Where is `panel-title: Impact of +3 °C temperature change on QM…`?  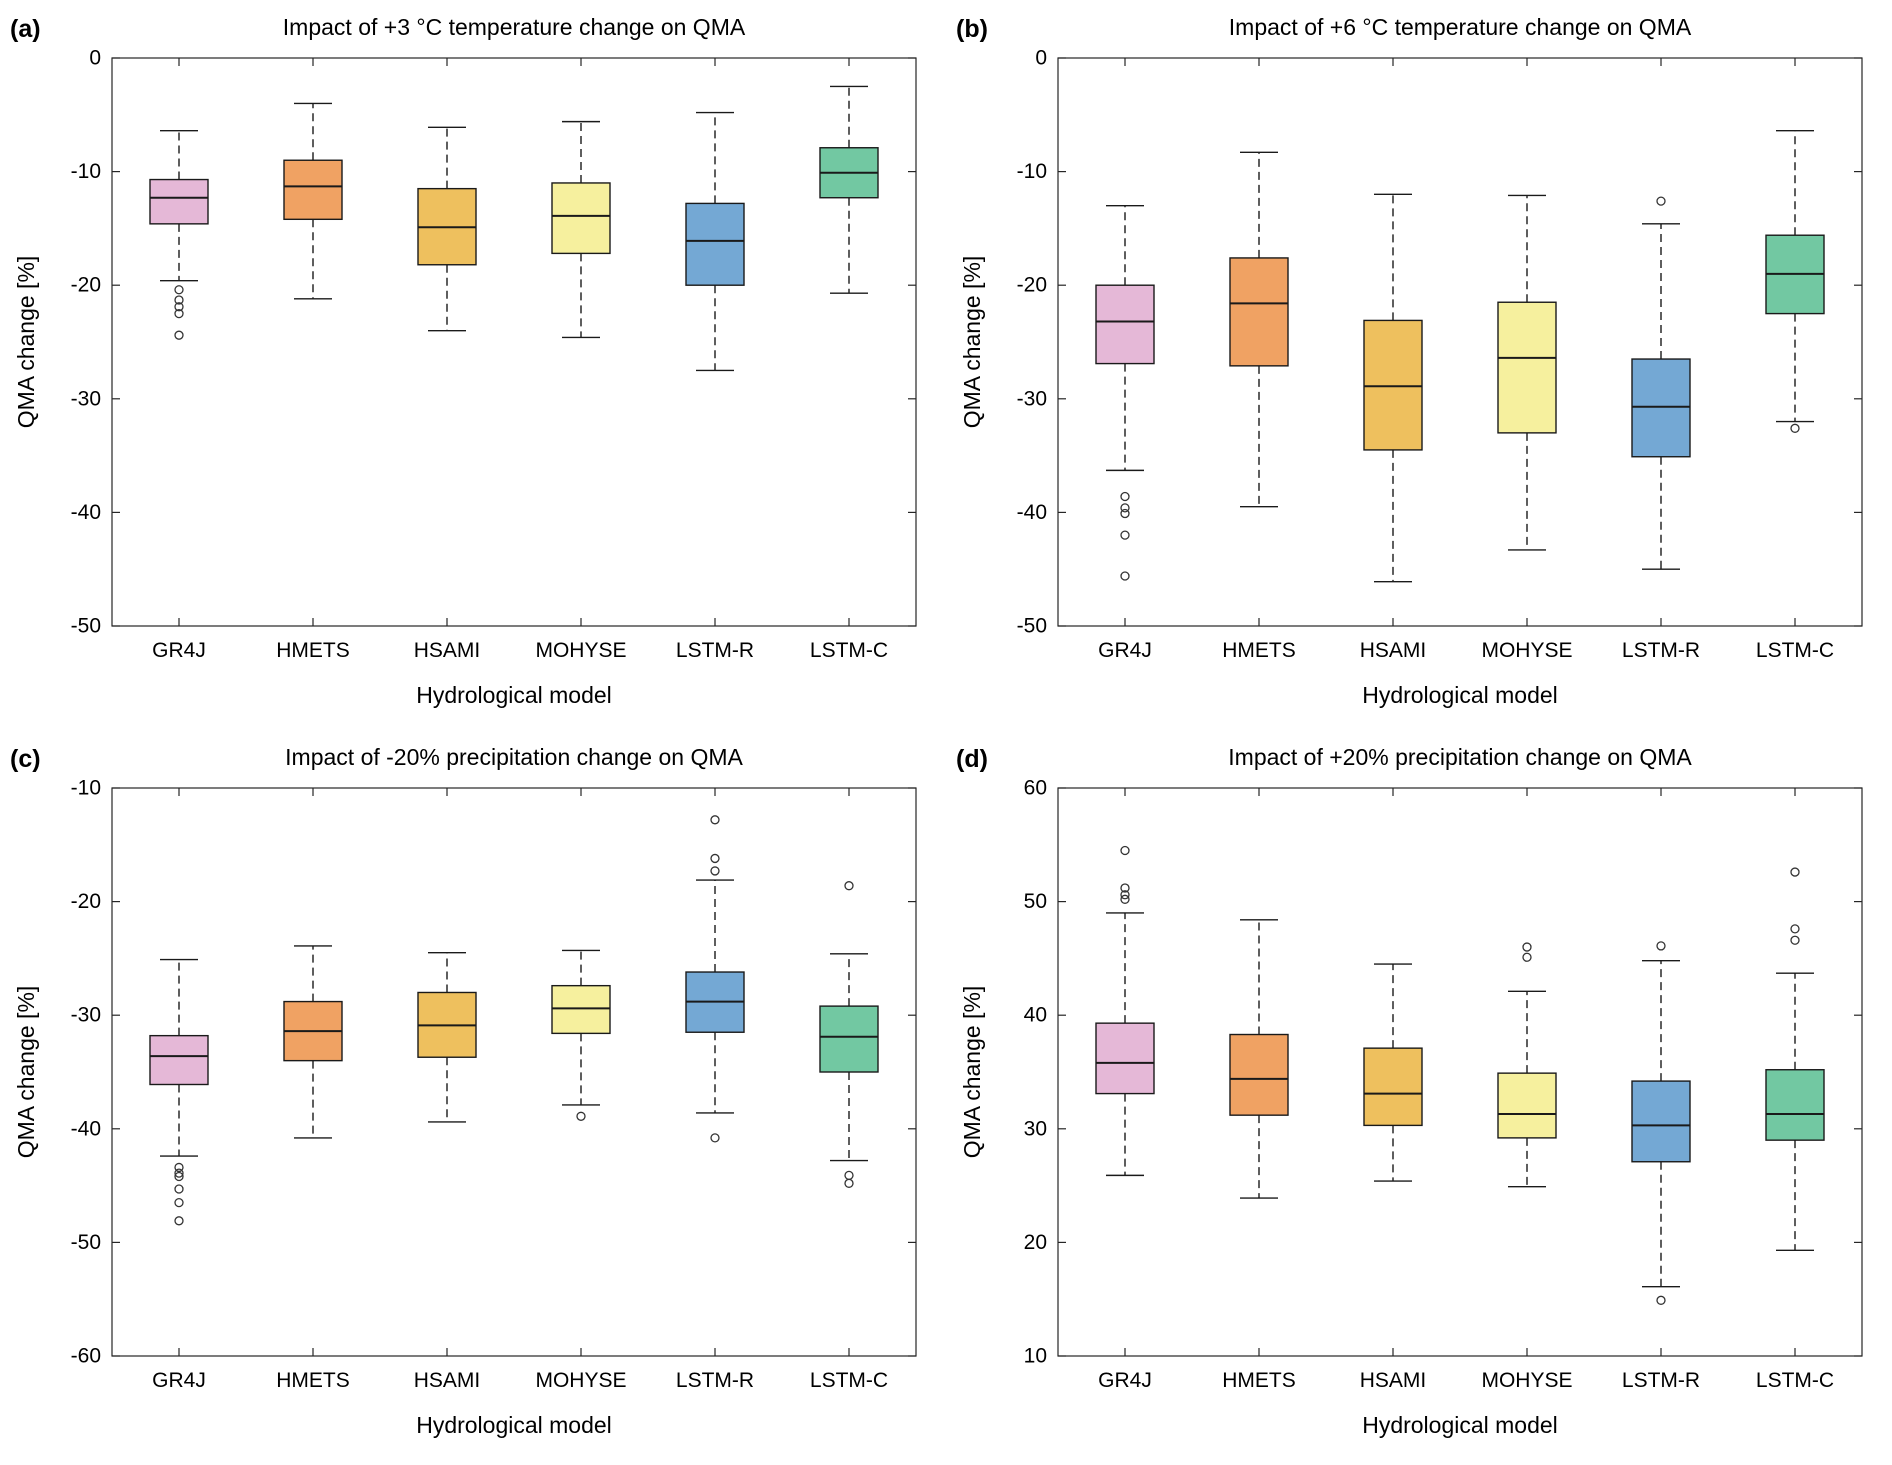 panel-title: Impact of +3 °C temperature change on QM… is located at coordinates (514, 27).